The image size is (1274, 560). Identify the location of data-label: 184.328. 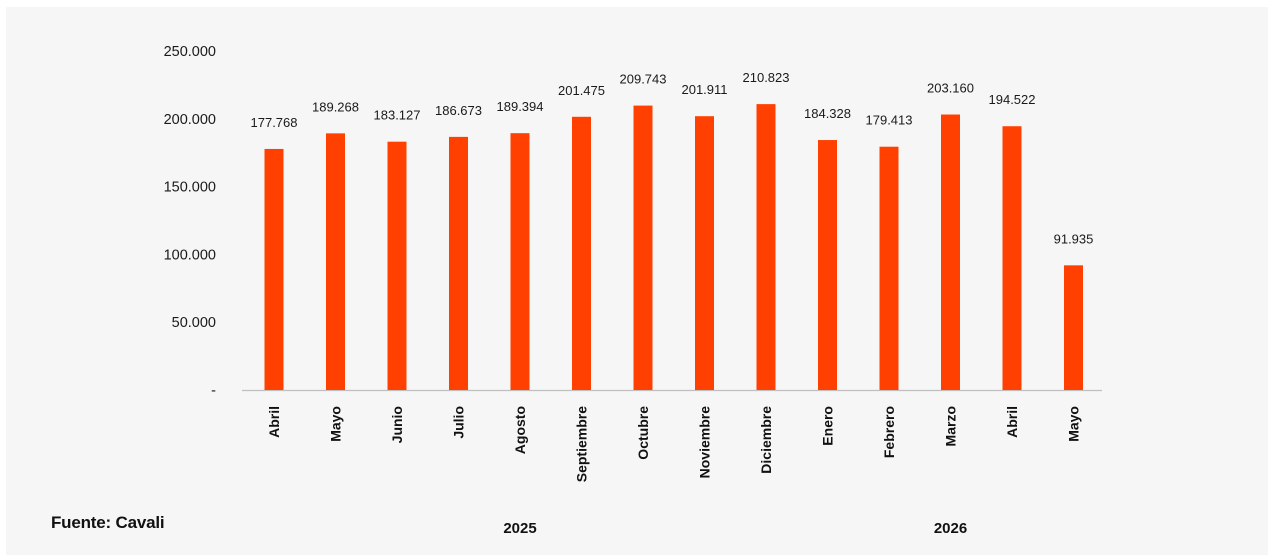
(827, 113).